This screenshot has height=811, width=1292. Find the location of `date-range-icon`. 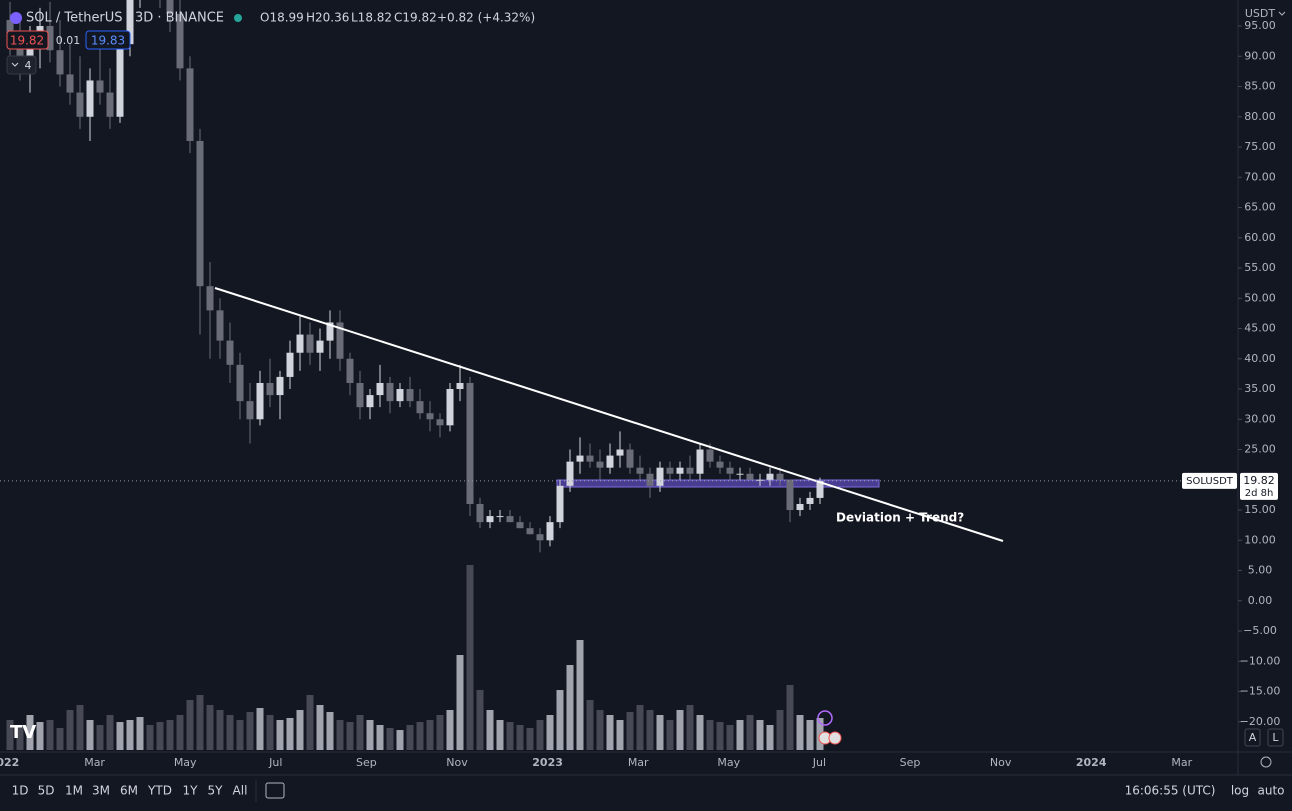

date-range-icon is located at coordinates (275, 790).